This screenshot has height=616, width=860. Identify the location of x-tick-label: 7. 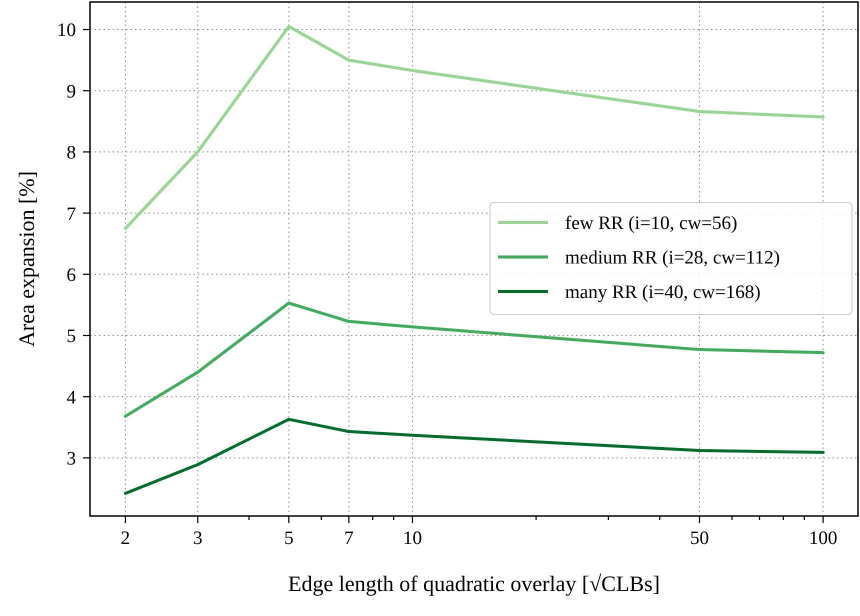
(349, 538).